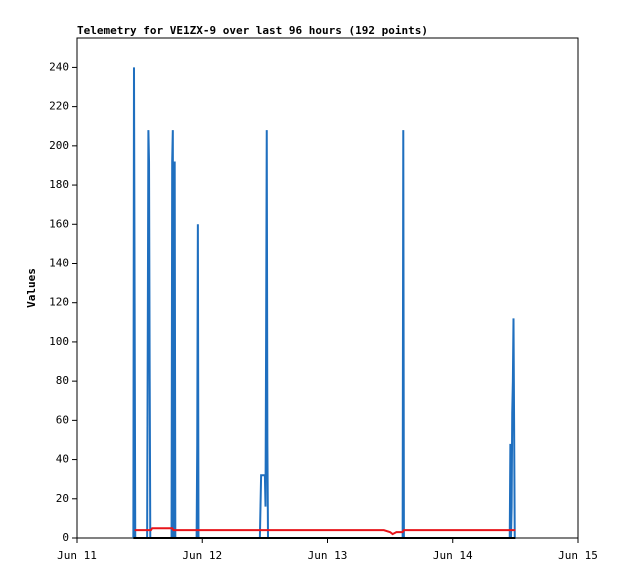  Describe the element at coordinates (453, 555) in the screenshot. I see `x-tick-label: Jun 14` at that location.